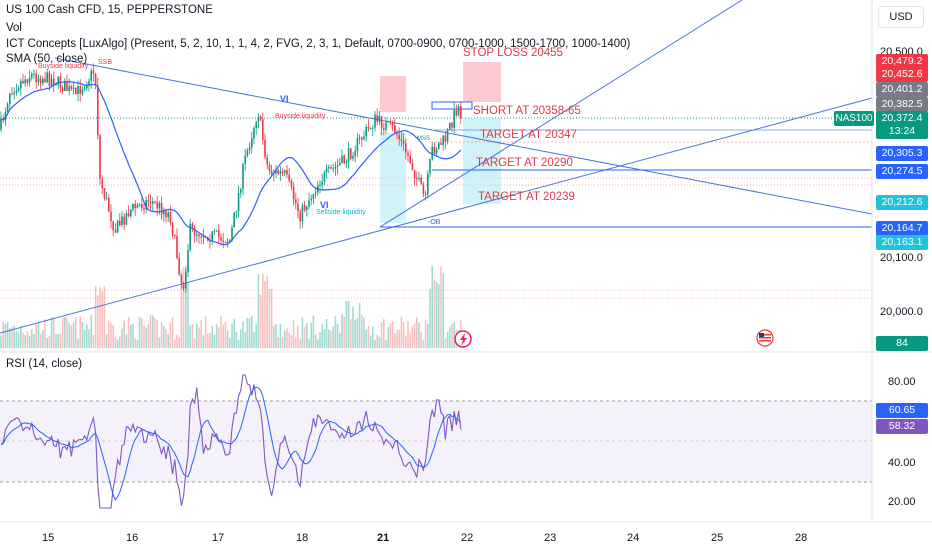 Image resolution: width=932 pixels, height=550 pixels. Describe the element at coordinates (902, 502) in the screenshot. I see `rsi-tick-20: 20.00` at that location.